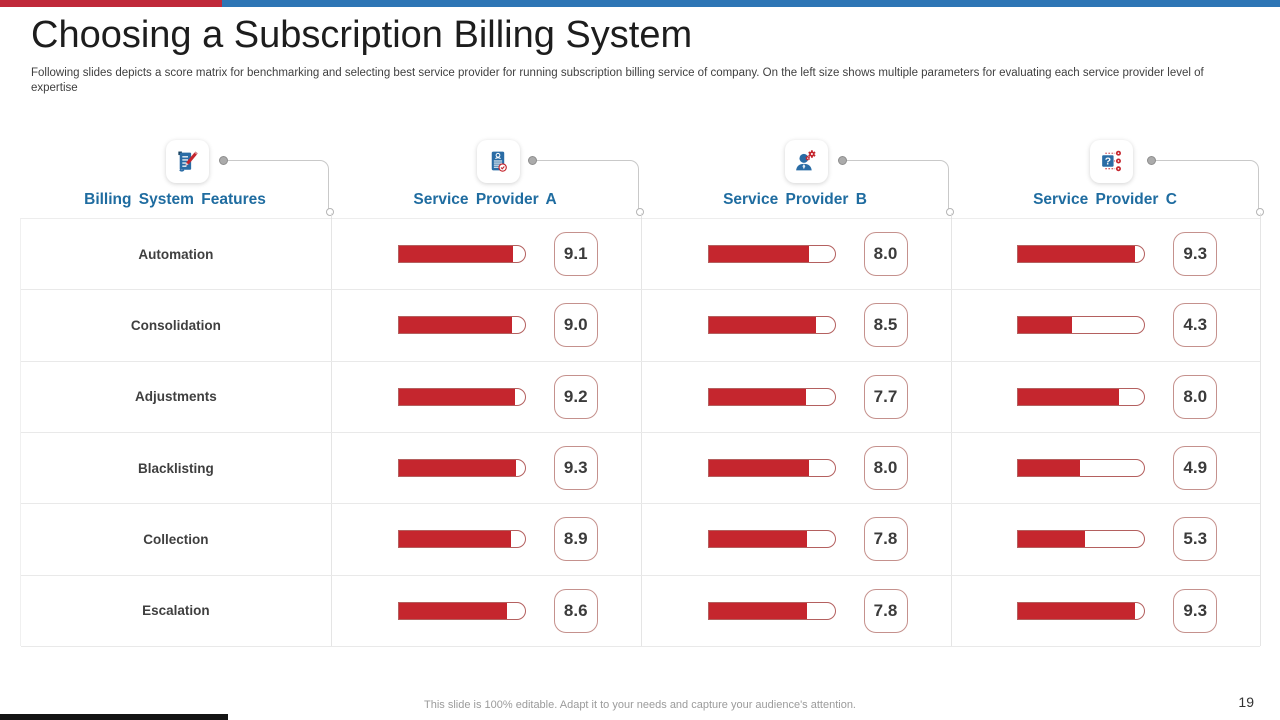  I want to click on table-row: Escalation 8.6 7.8 9.3, so click(640, 611).